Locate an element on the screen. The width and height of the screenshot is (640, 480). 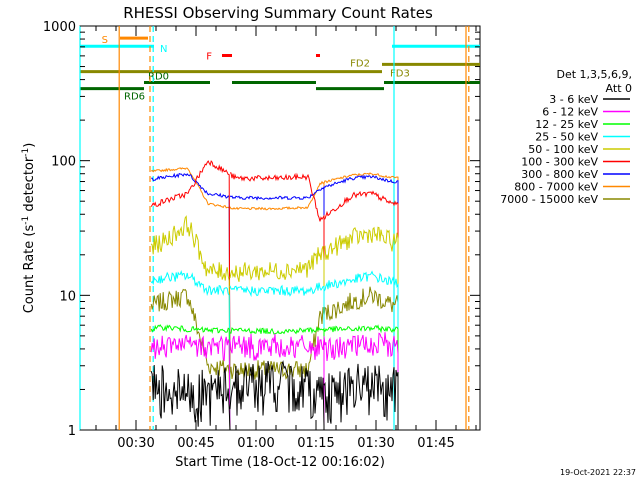
x-axis-label: Start Time (18-Oct-12 00:16:02) is located at coordinates (280, 462).